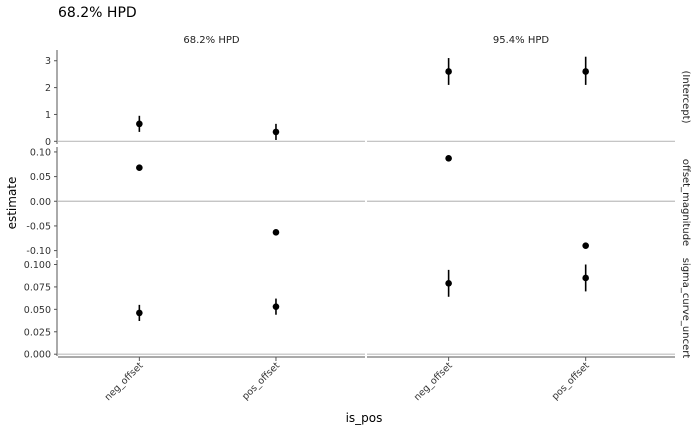 The width and height of the screenshot is (700, 432). What do you see at coordinates (211, 40) in the screenshot?
I see `facet-column-label: 68.2% HPD` at bounding box center [211, 40].